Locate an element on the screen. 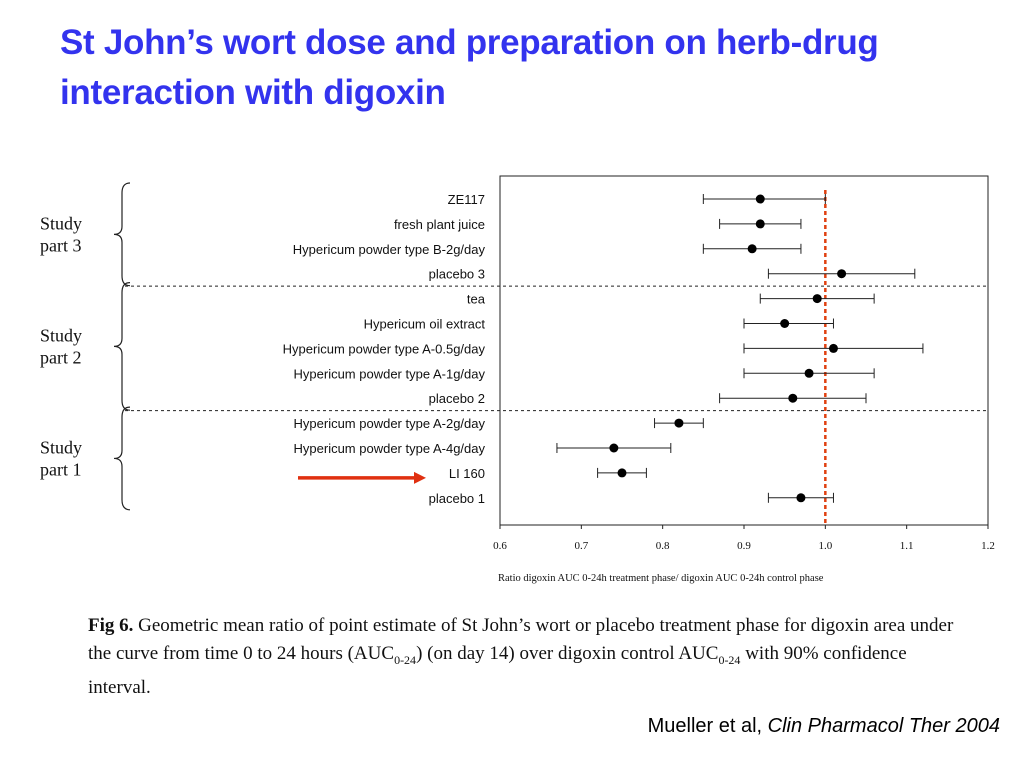  citation-authors: Mueller et al, is located at coordinates (707, 726).